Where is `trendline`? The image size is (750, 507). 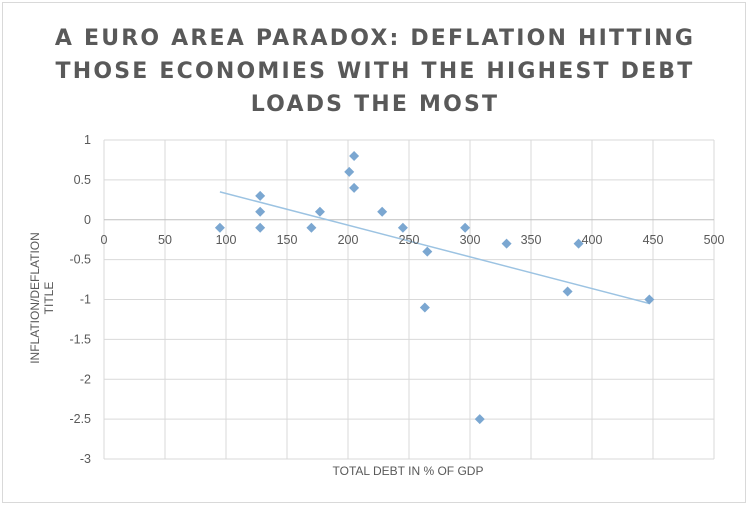 trendline is located at coordinates (434, 248).